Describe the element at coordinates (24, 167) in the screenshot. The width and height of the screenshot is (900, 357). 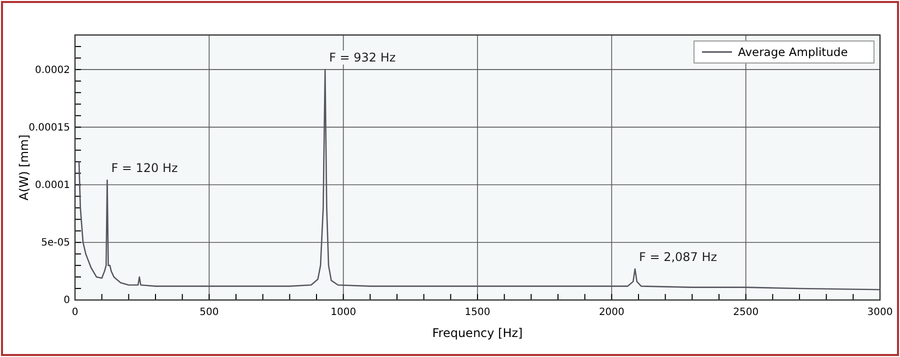
I see `y-axis-title: A(W) [mm]` at that location.